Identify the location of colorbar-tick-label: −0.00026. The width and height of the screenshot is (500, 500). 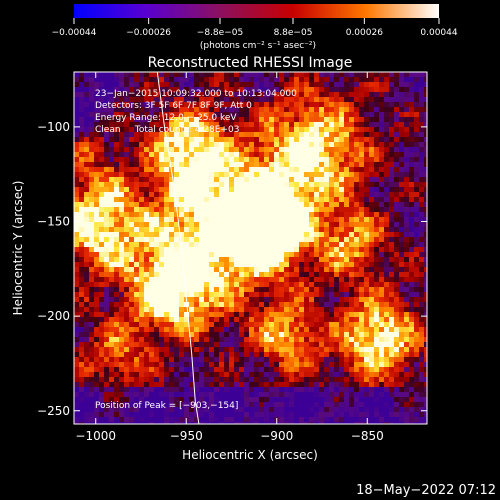
(148, 33).